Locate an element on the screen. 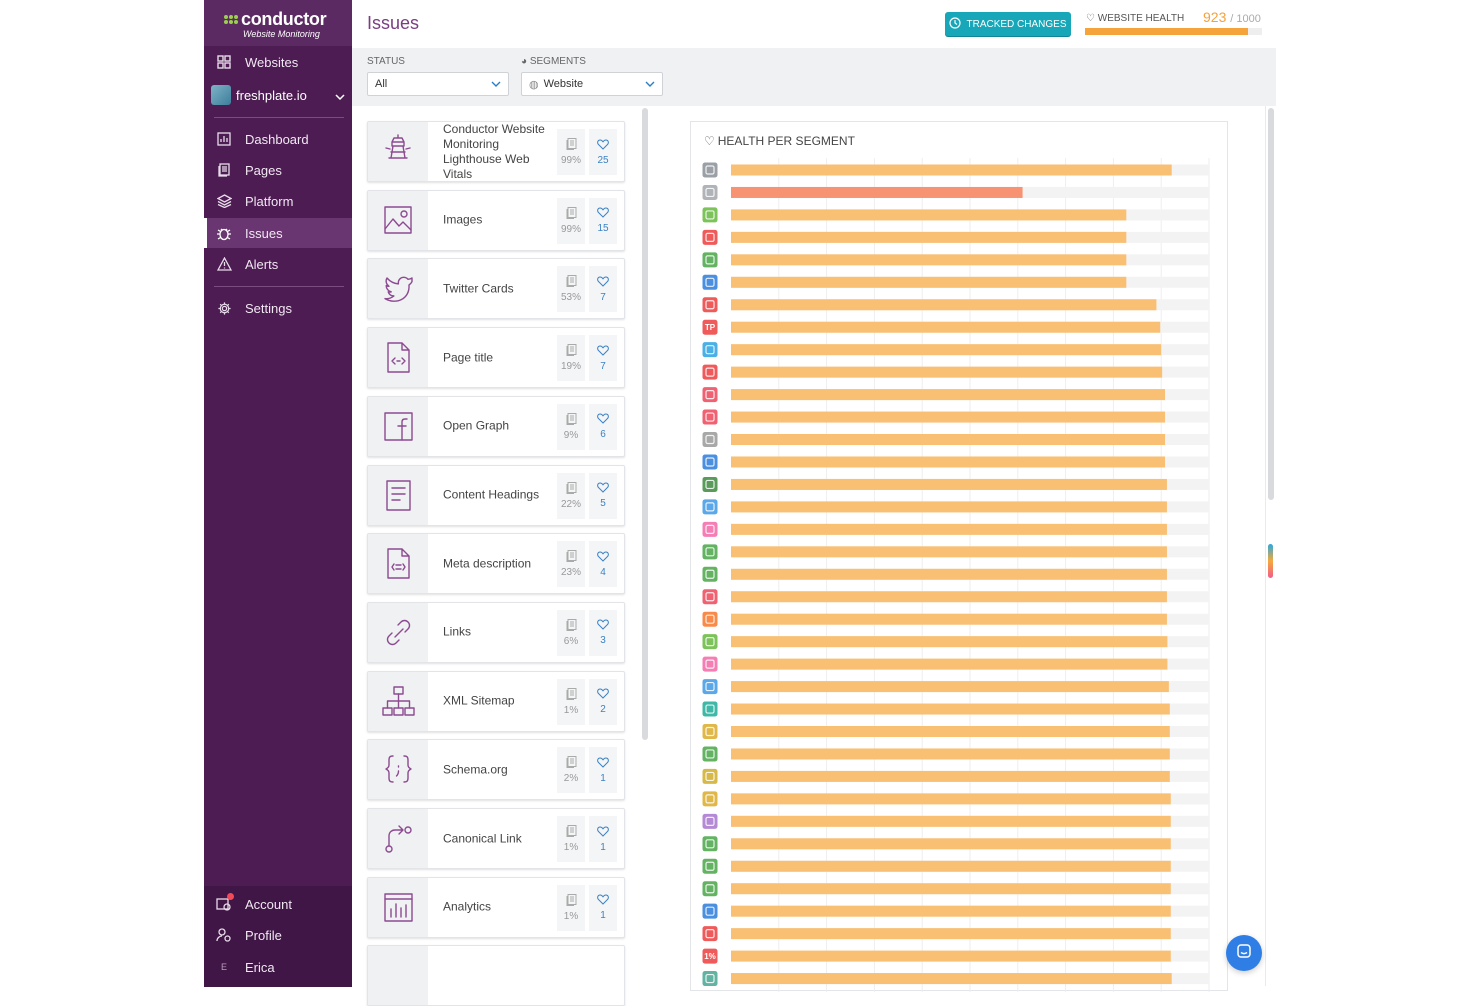 This screenshot has height=1006, width=1480. lighthouse-icon is located at coordinates (397, 146).